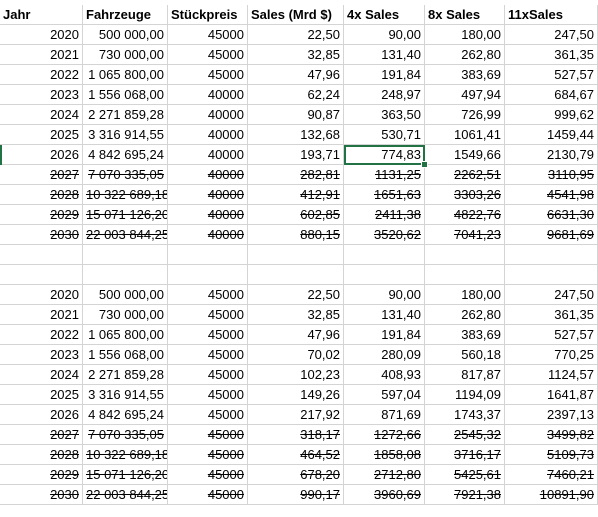 Image resolution: width=598 pixels, height=517 pixels. What do you see at coordinates (296, 75) in the screenshot?
I see `sales-cell: 47,96` at bounding box center [296, 75].